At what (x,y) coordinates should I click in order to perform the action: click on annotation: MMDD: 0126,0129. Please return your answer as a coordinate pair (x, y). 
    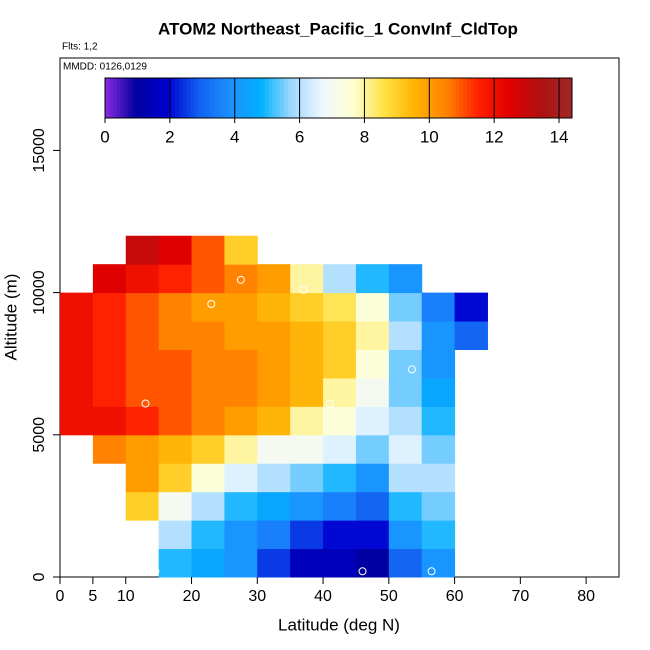
    Looking at the image, I should click on (105, 67).